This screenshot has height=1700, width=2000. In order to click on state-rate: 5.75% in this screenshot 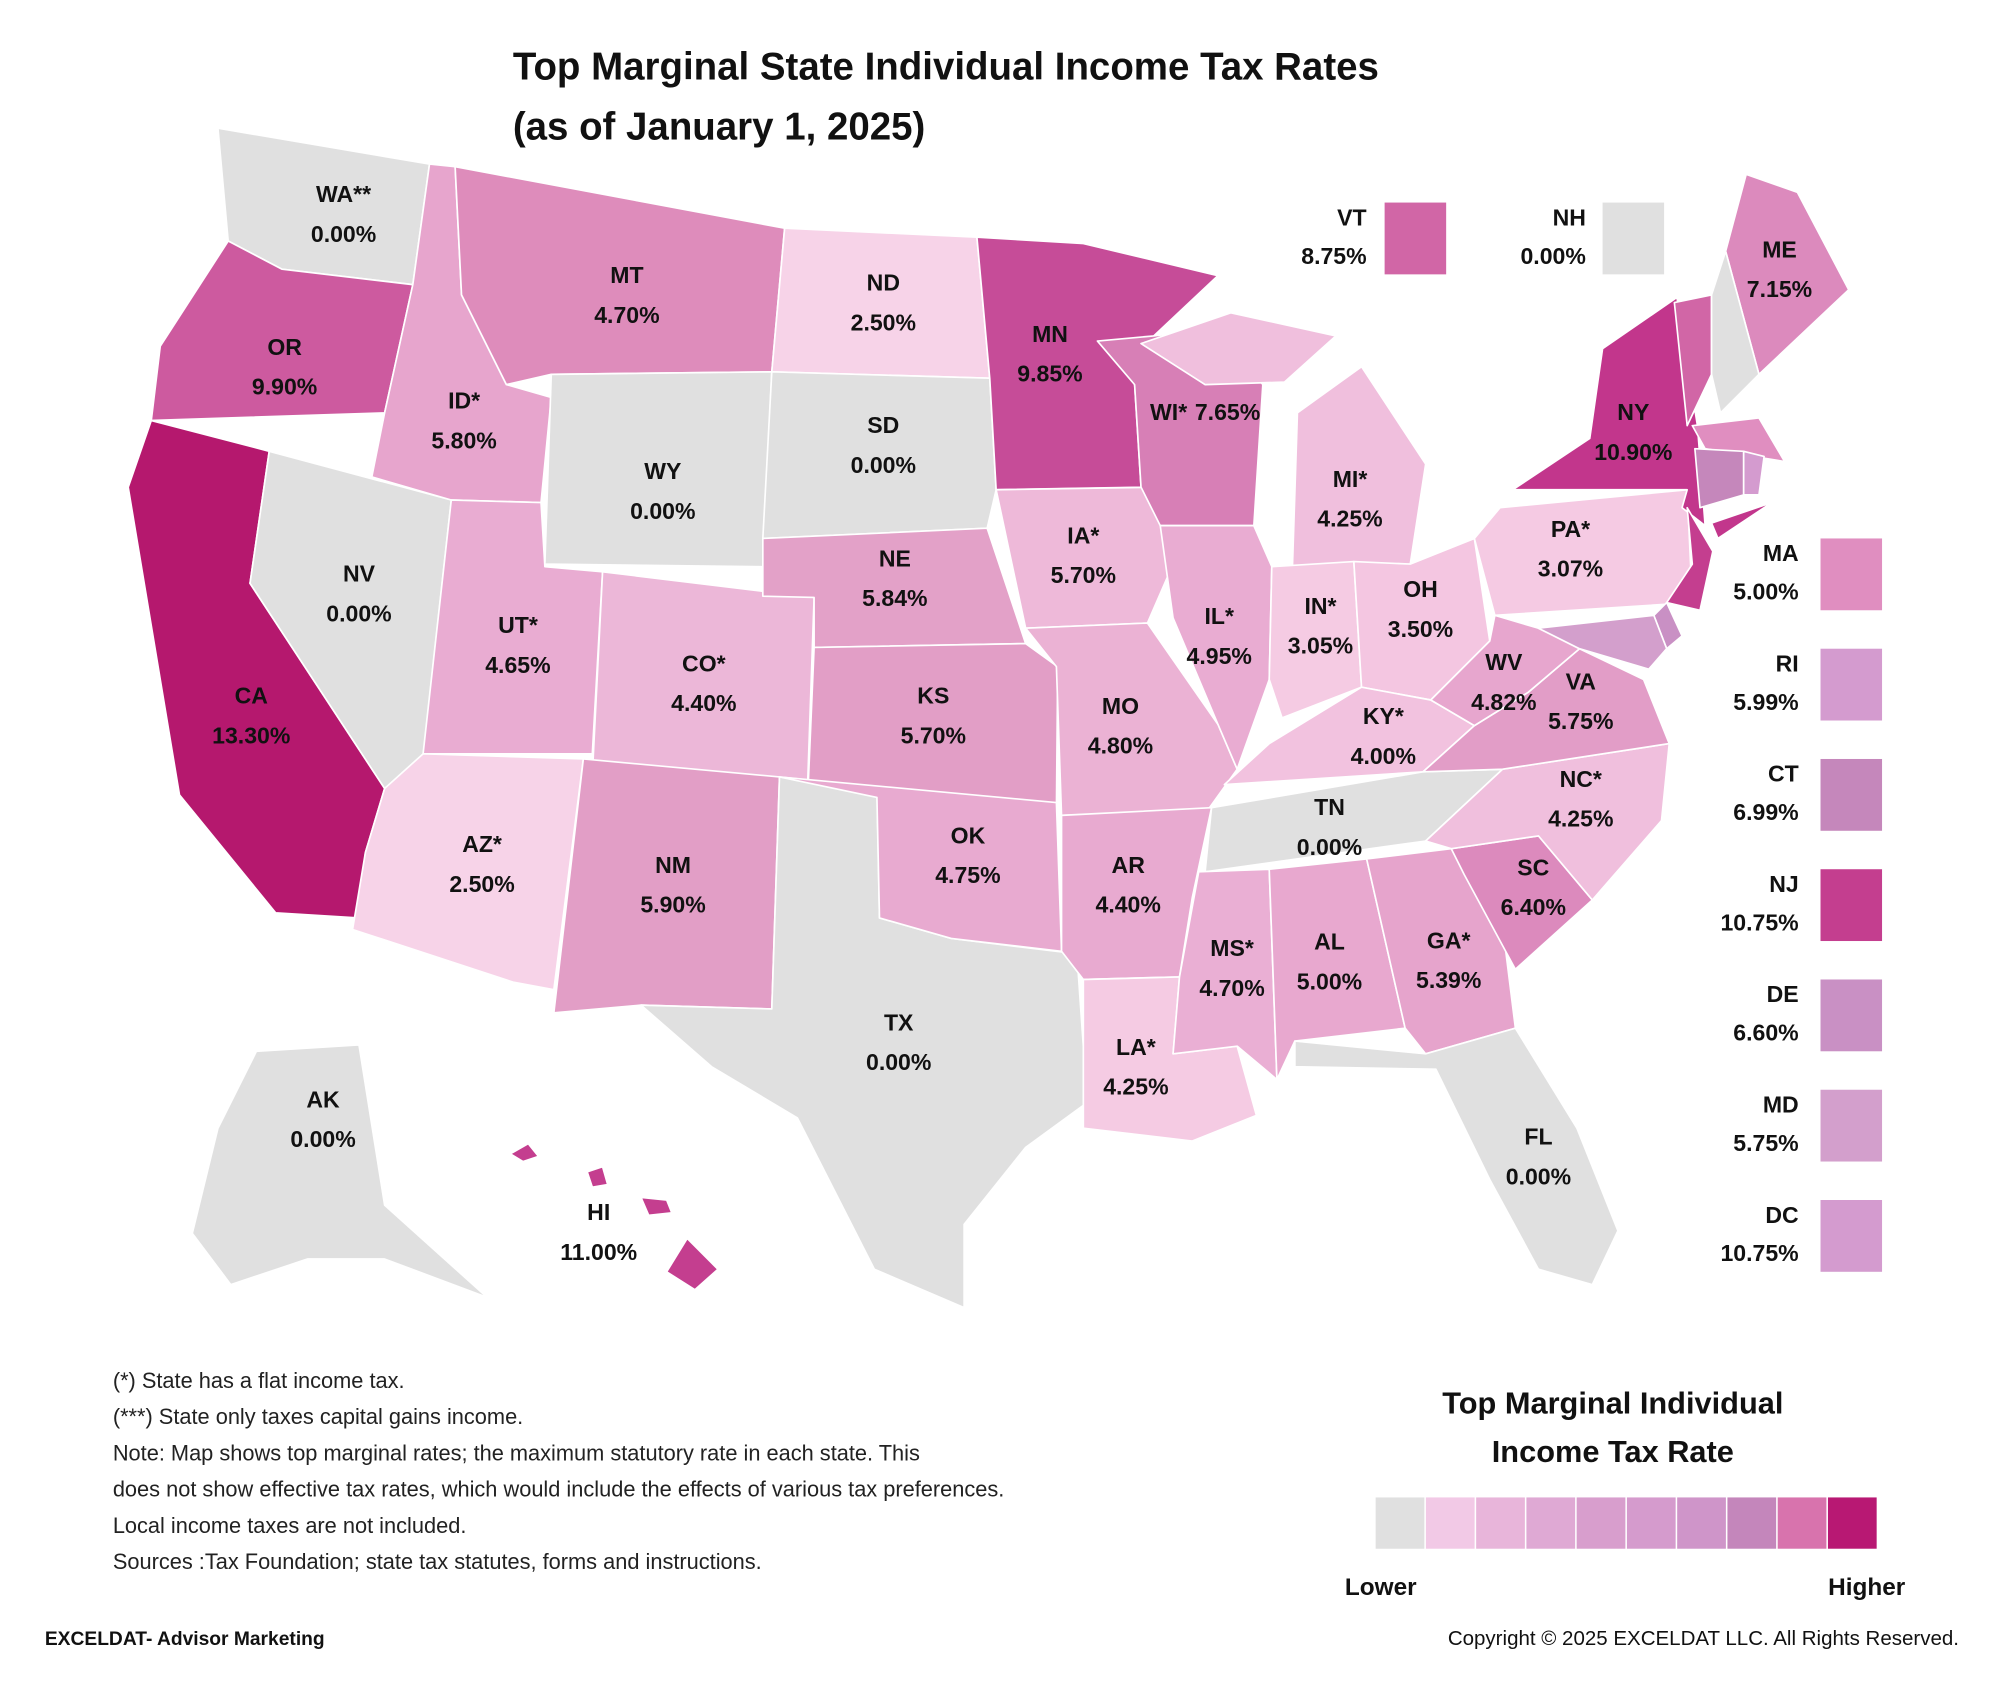, I will do `click(1580, 721)`.